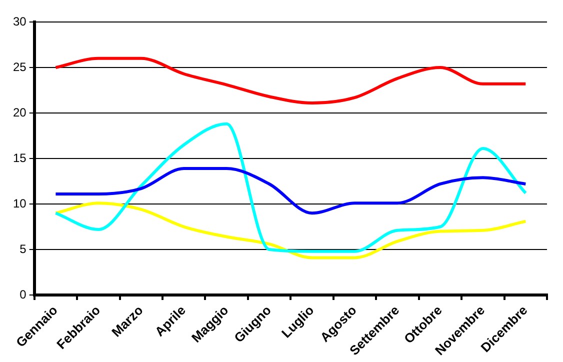 This screenshot has height=362, width=563. I want to click on y-tick-label: 30, so click(19, 21).